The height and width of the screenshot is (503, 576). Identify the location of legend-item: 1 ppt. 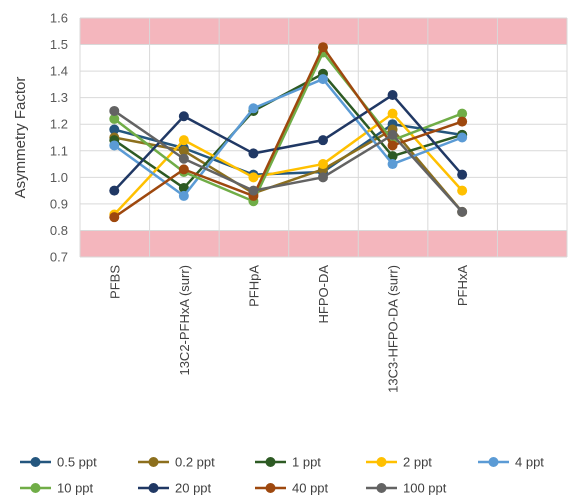
(288, 462).